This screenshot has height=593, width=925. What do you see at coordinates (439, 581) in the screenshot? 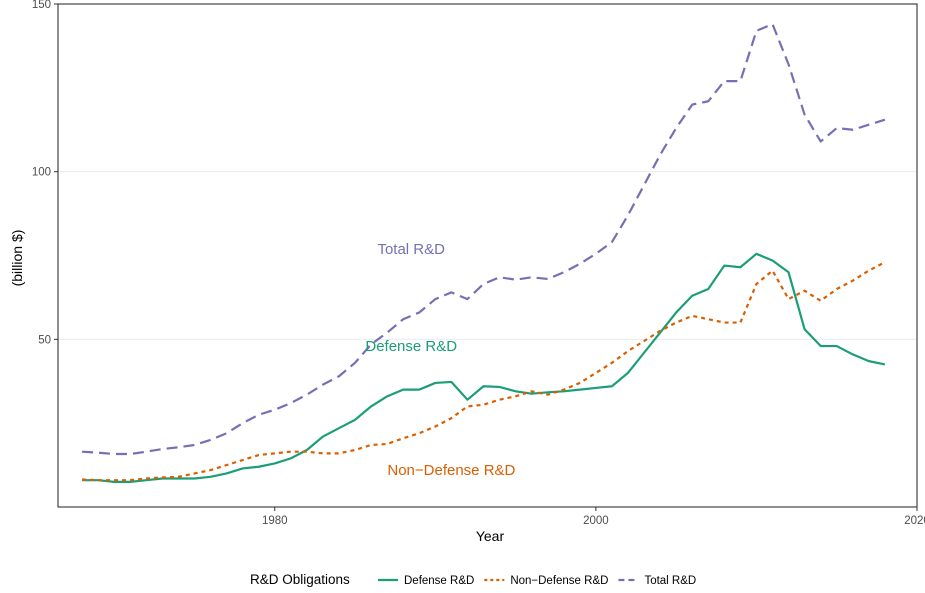
I see `legend-label-defense: Defense R&D` at bounding box center [439, 581].